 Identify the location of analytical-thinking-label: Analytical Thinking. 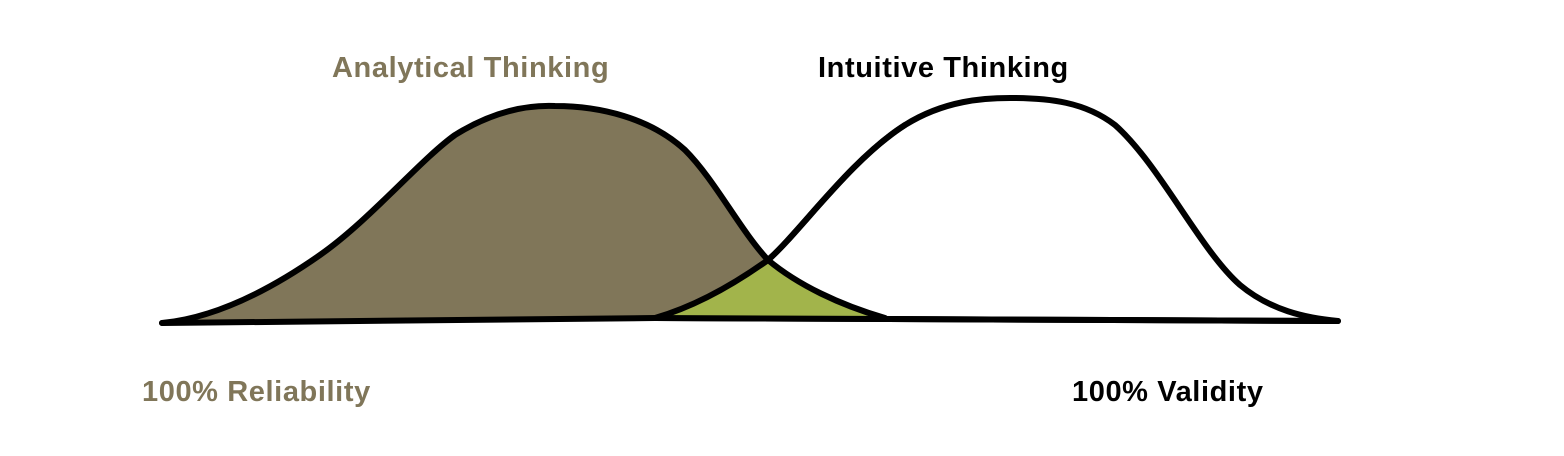
(471, 68).